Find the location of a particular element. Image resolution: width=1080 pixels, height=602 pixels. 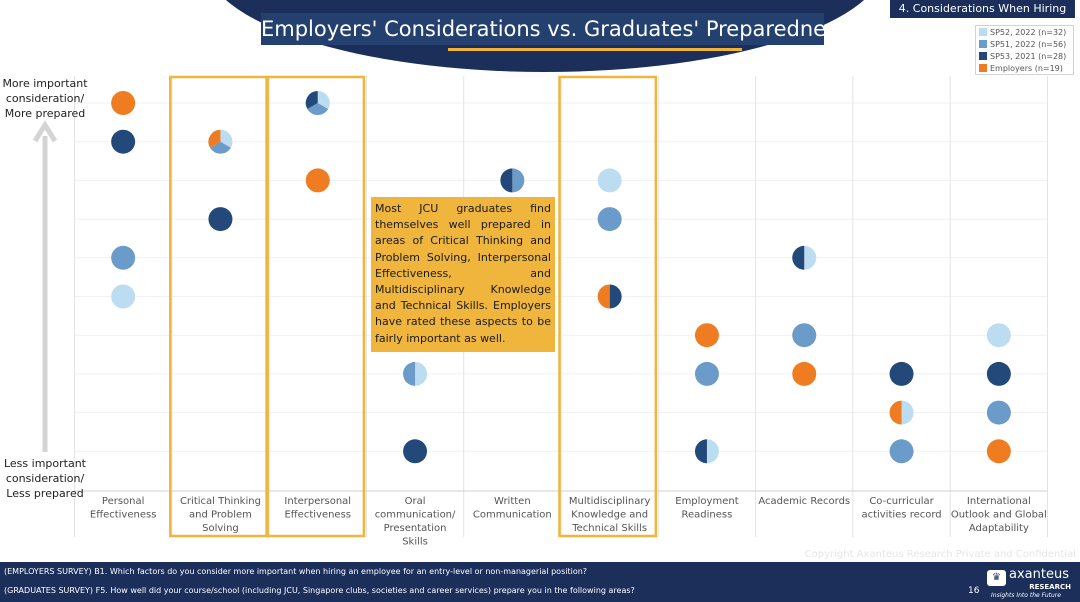

legend-item-sp53: SP53, 2021 (n=28) is located at coordinates (1022, 57).